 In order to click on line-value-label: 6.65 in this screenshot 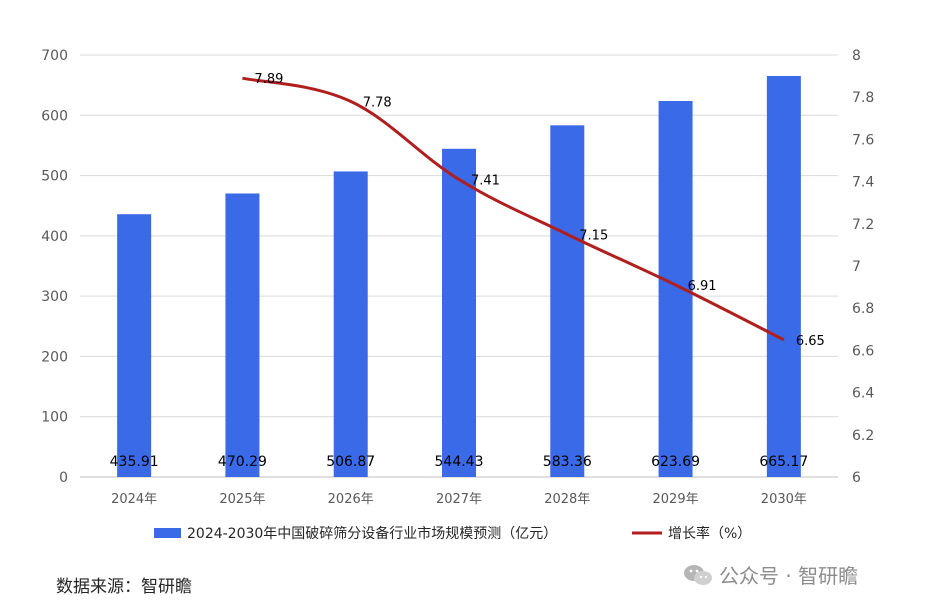, I will do `click(810, 341)`.